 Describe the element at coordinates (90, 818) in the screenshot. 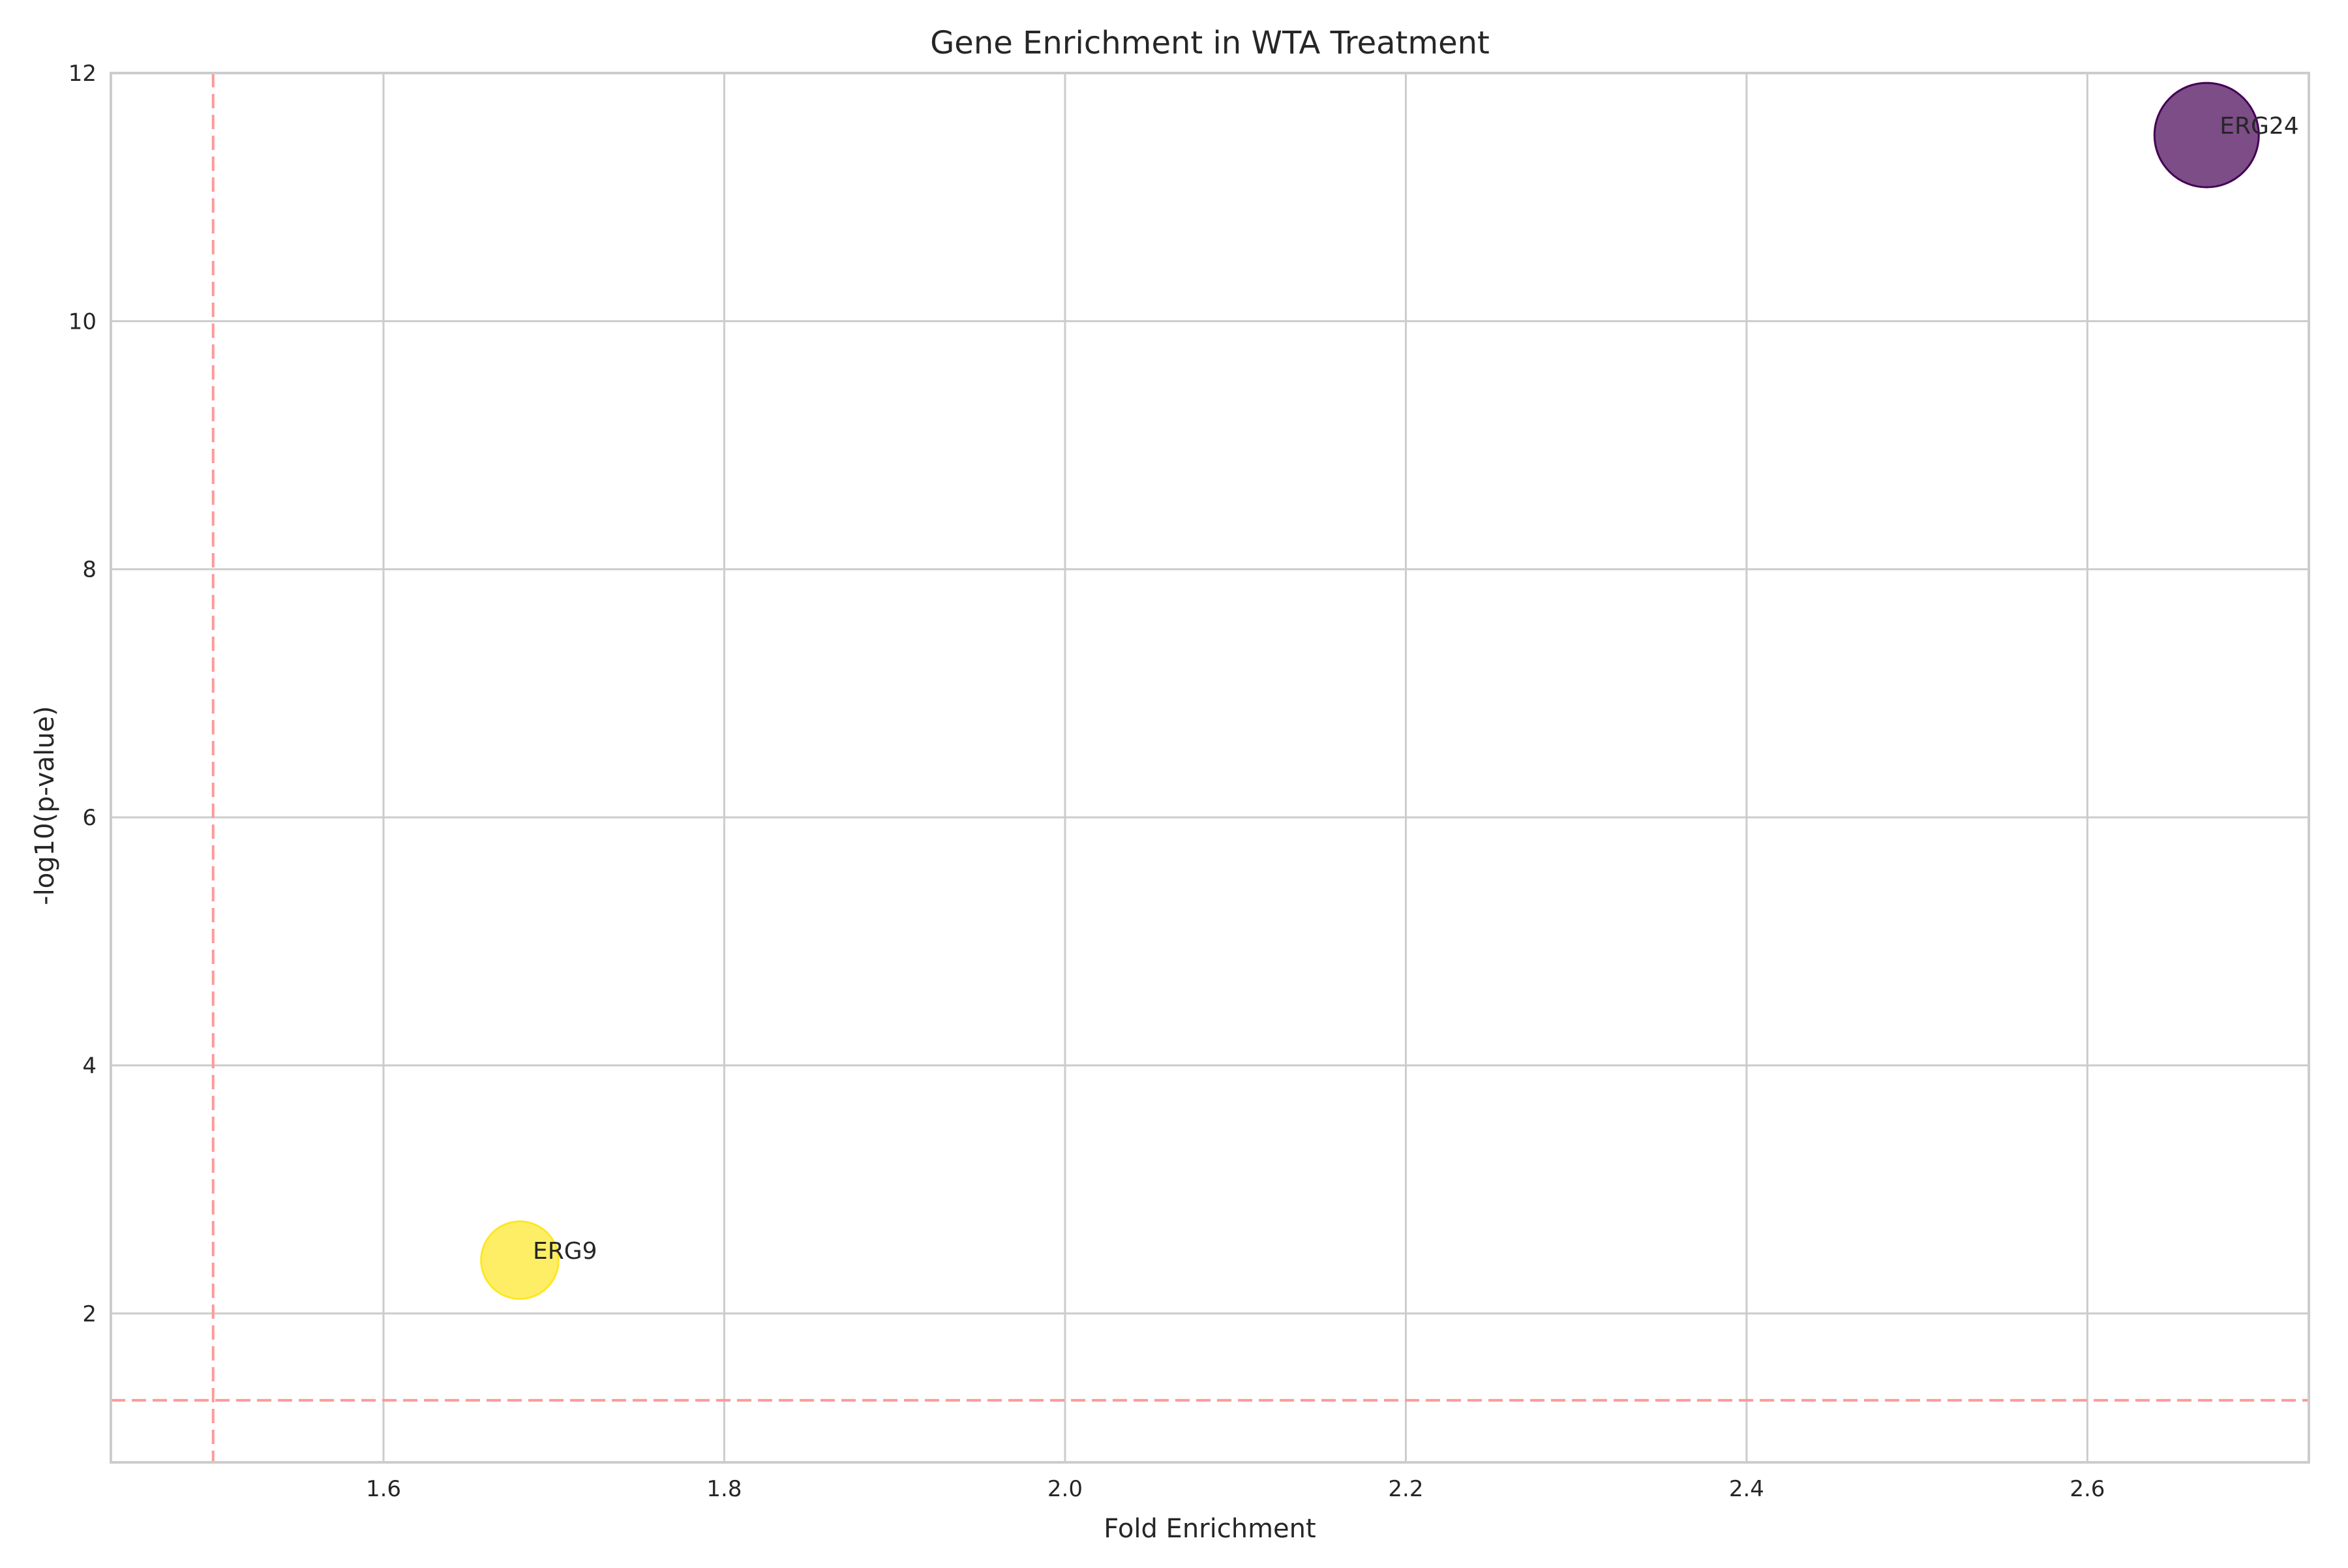

I see `y-tick-label: 6` at that location.